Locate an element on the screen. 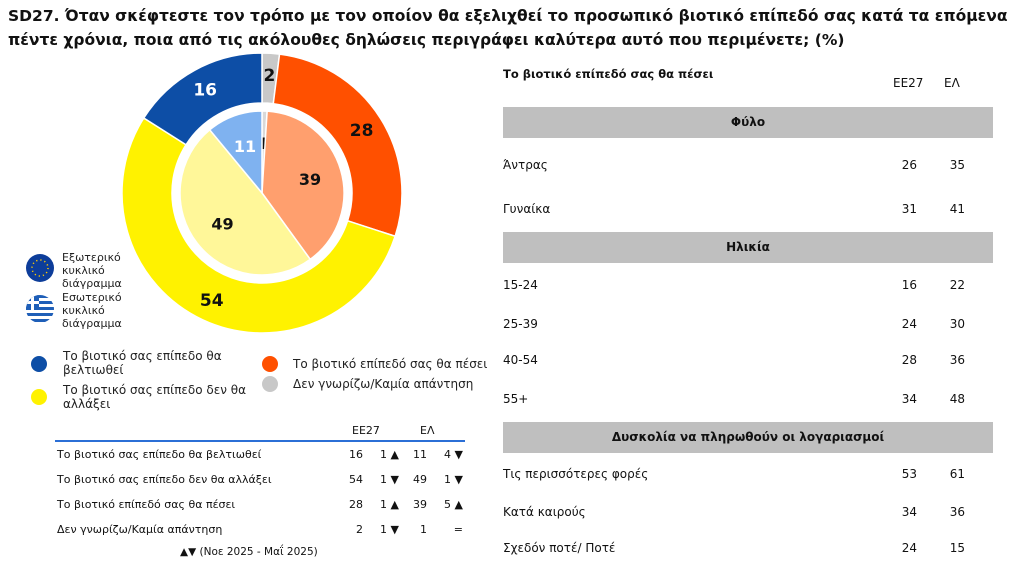 Image resolution: width=1024 pixels, height=583 pixels. el-change: 1 ▼ is located at coordinates (453, 479).